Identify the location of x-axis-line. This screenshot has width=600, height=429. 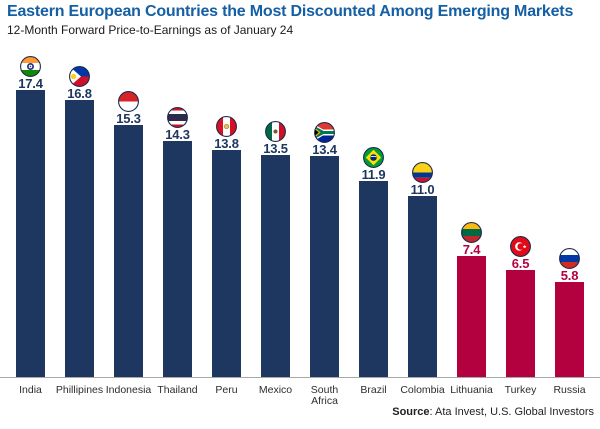
(300, 377).